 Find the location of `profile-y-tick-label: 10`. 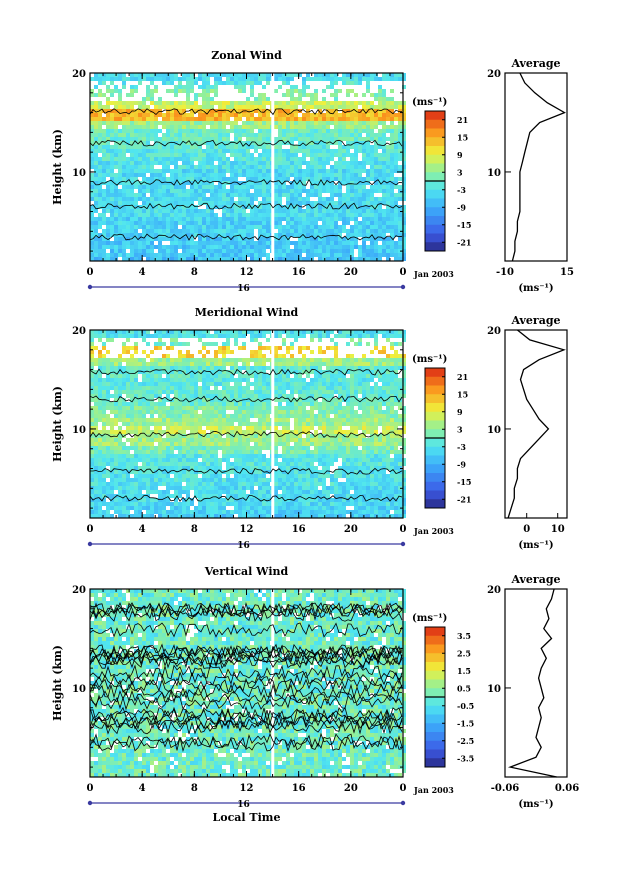

profile-y-tick-label: 10 is located at coordinates (494, 173).